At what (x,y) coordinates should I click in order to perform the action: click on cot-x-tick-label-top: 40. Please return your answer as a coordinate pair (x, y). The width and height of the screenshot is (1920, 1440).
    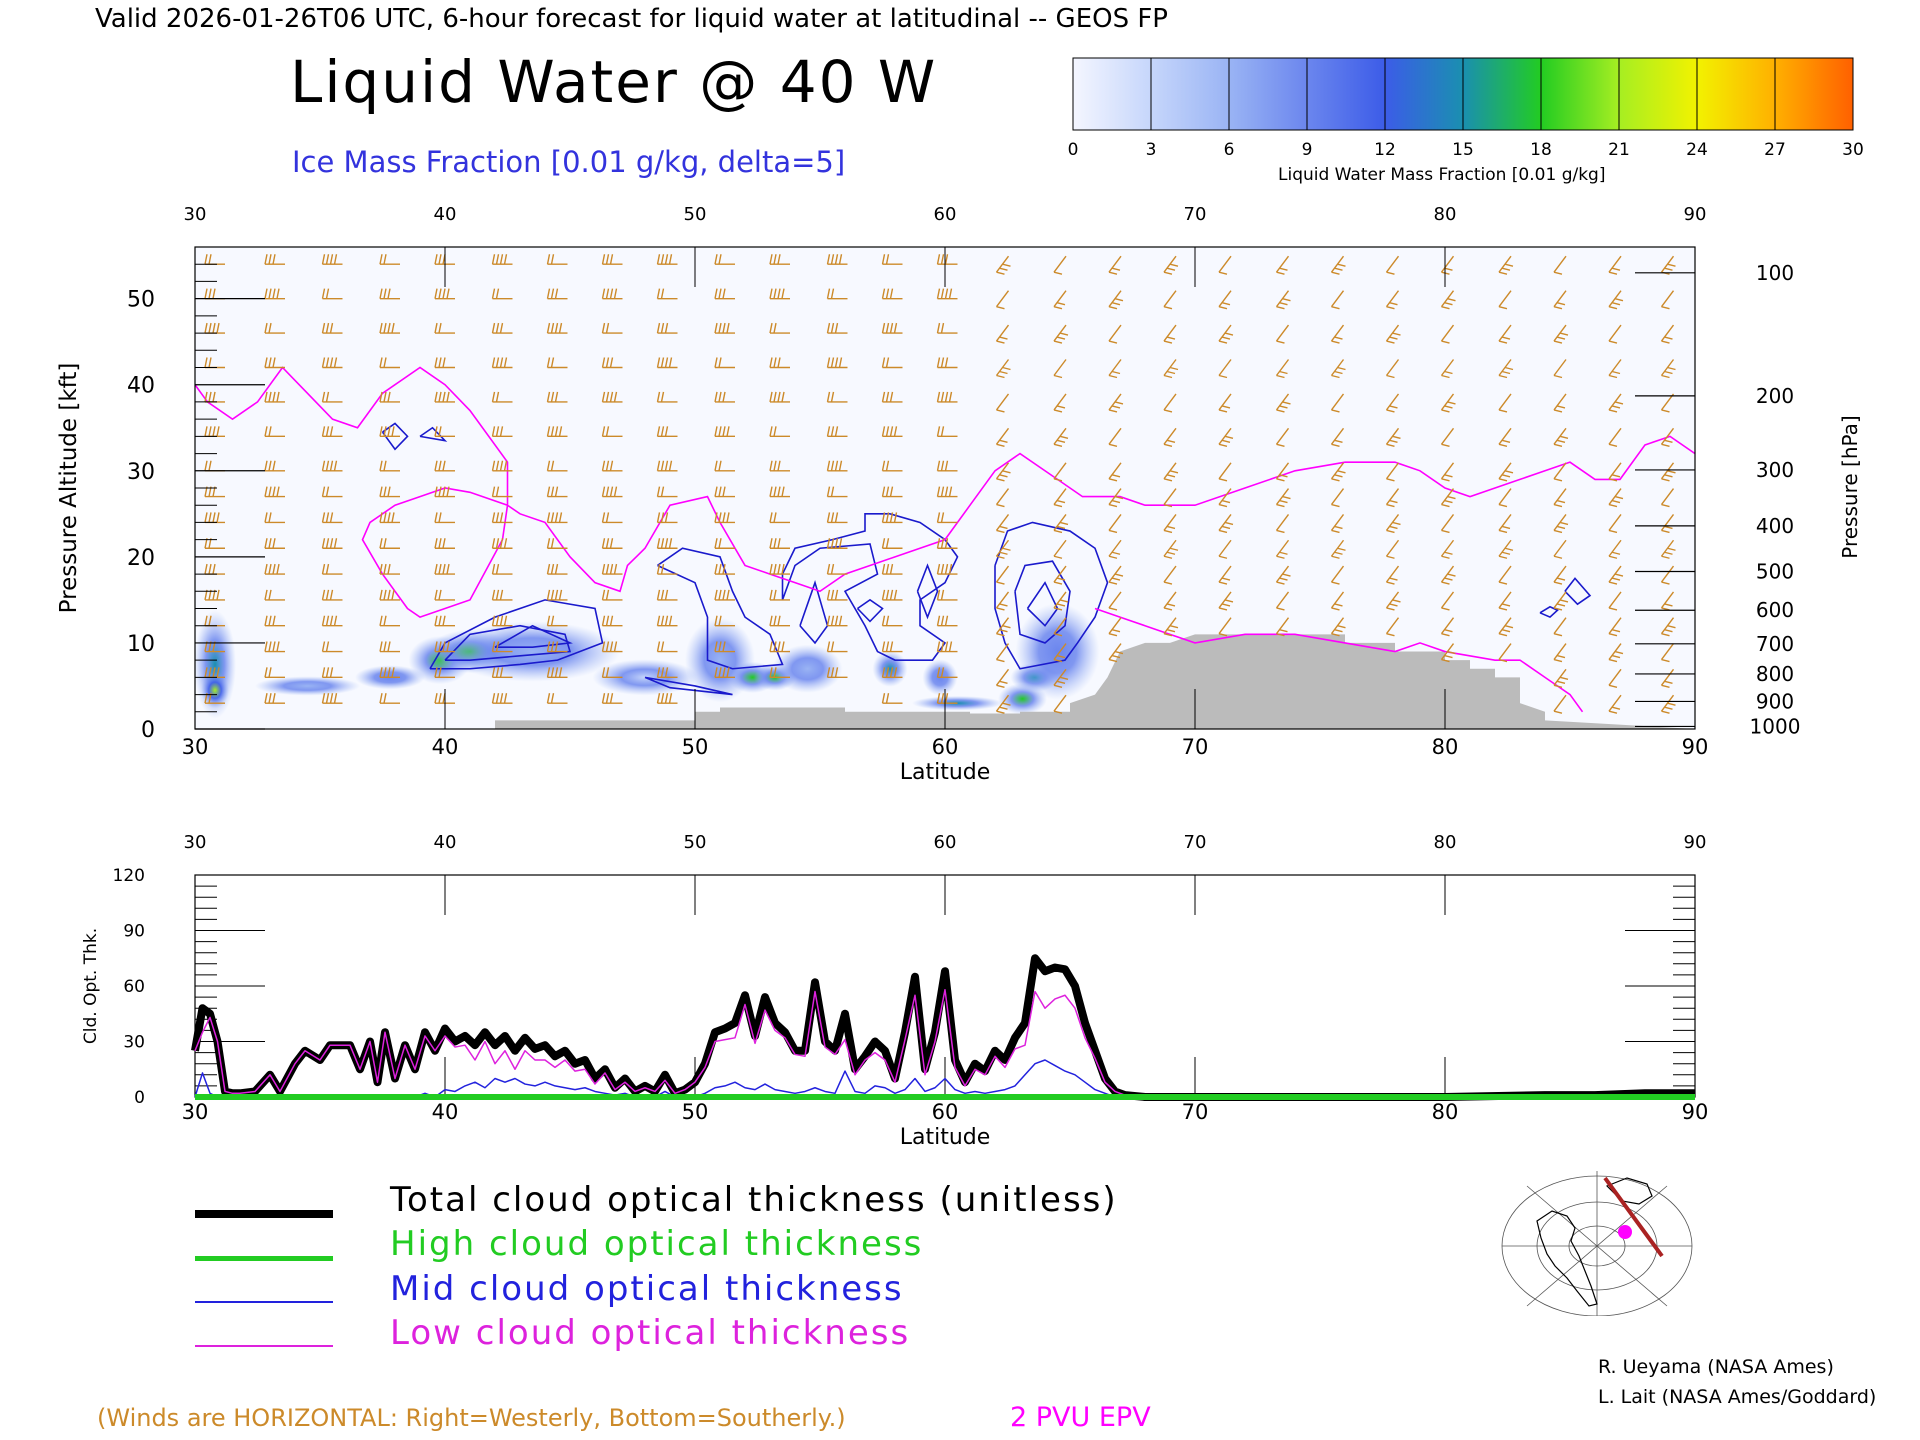
    Looking at the image, I should click on (445, 842).